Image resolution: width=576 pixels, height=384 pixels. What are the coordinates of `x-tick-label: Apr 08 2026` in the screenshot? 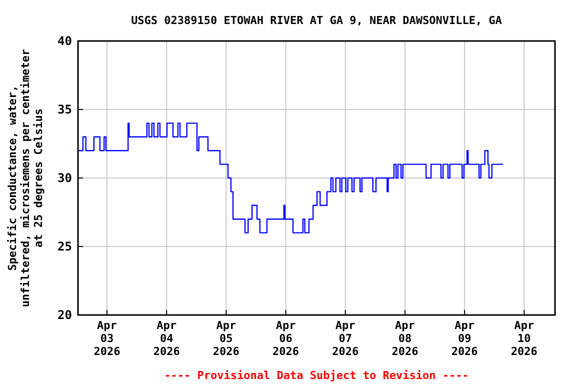 It's located at (405, 338).